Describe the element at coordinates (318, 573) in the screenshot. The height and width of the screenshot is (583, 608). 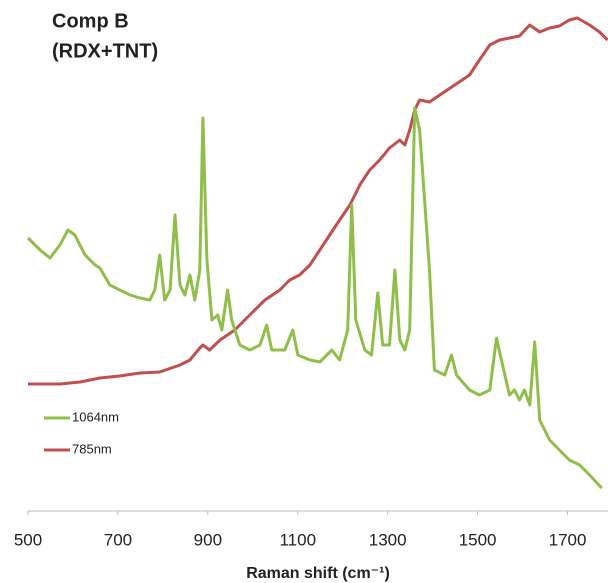
I see `x-axis-label: Raman shift (cm⁻¹)` at that location.